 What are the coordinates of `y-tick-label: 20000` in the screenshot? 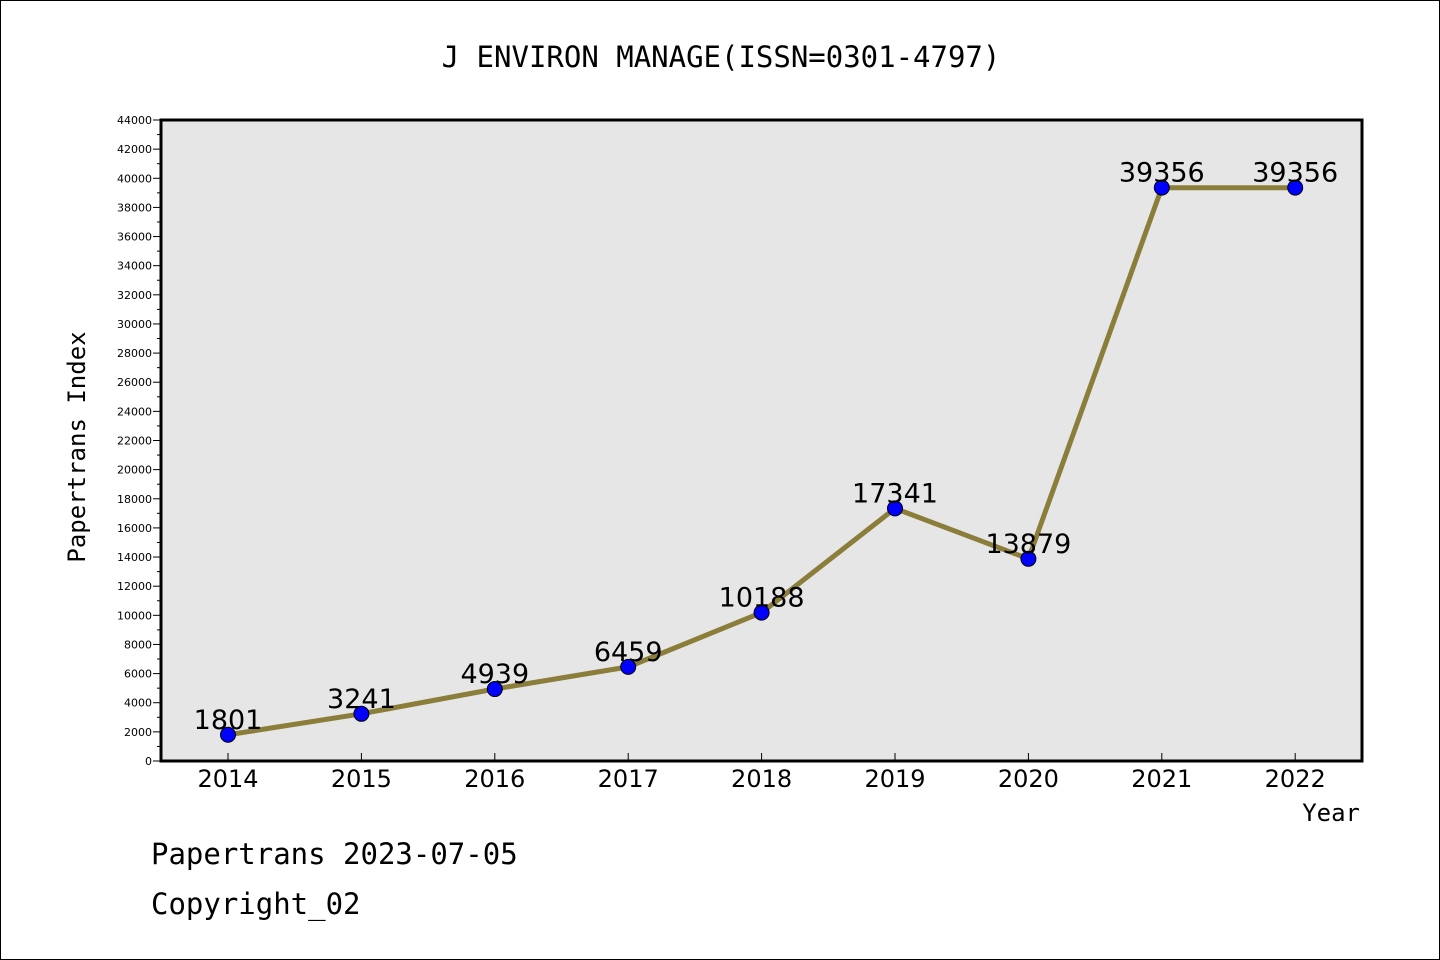 It's located at (134, 470).